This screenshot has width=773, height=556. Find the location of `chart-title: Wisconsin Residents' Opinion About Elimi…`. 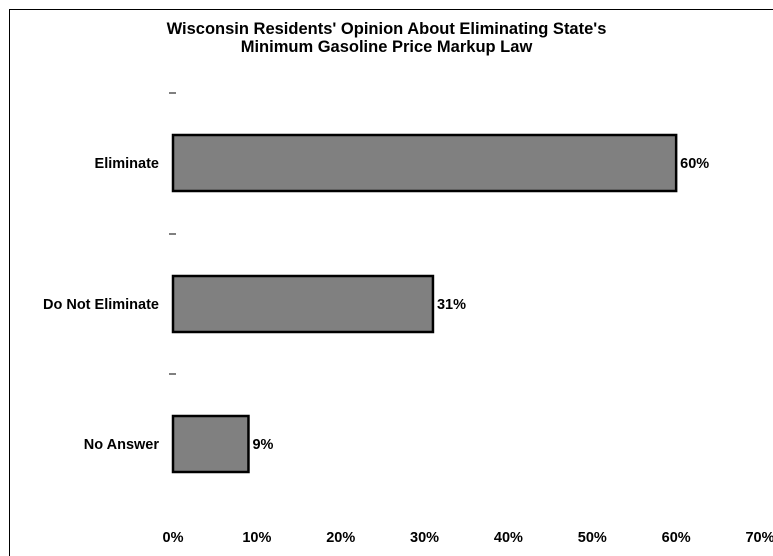

chart-title: Wisconsin Residents' Opinion About Elimi… is located at coordinates (386, 38).